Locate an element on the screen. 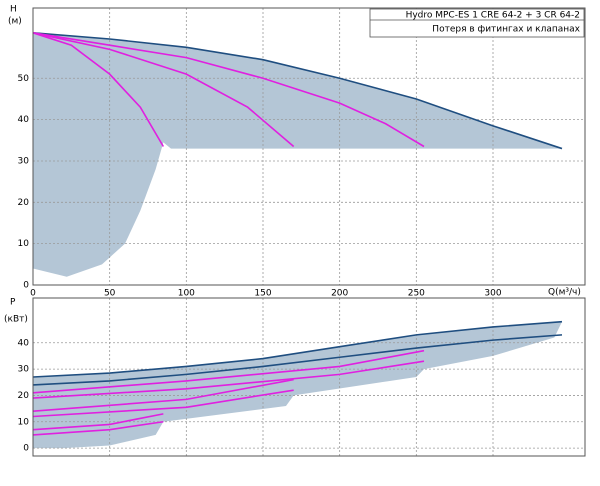 The width and height of the screenshot is (600, 486). y-label: P is located at coordinates (13, 303).